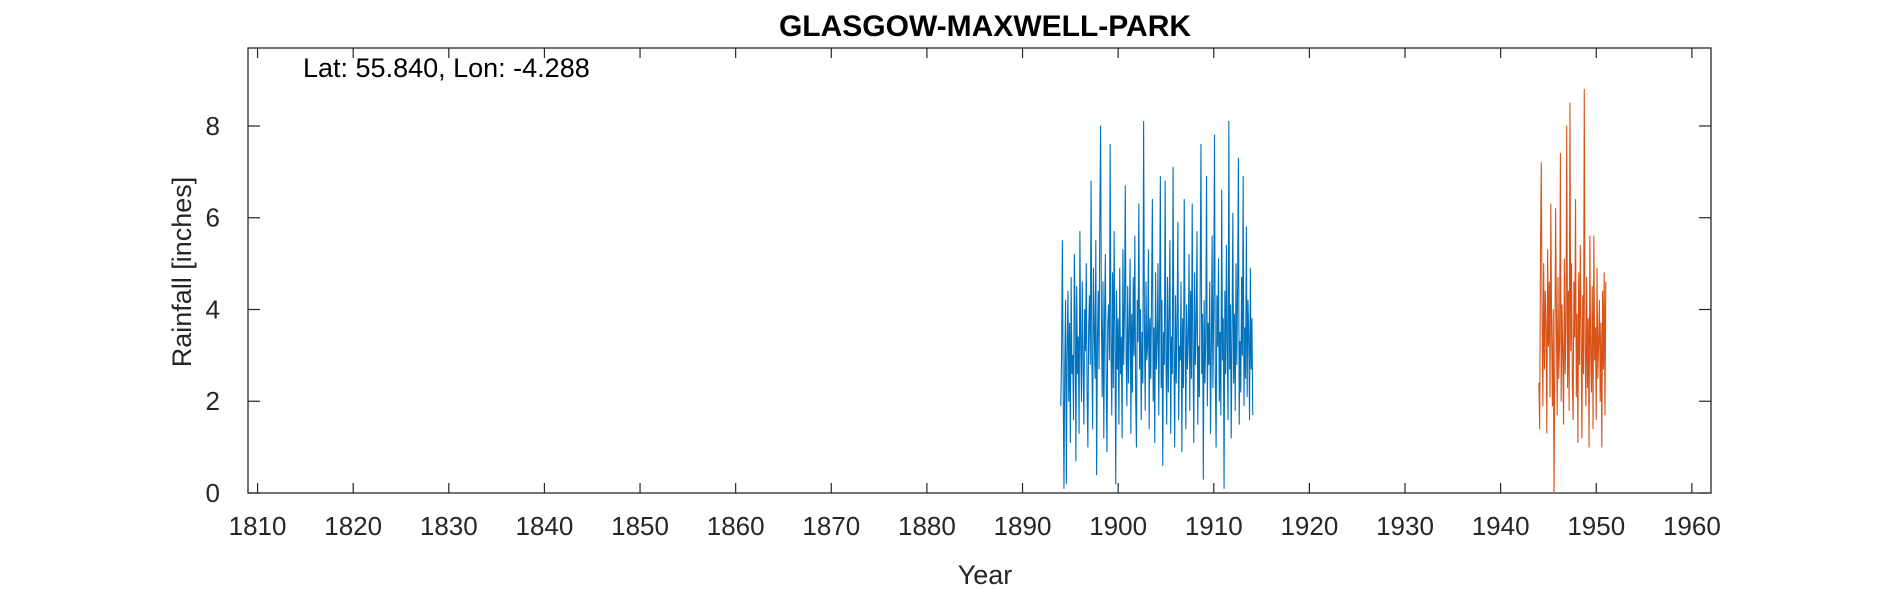 Image resolution: width=1890 pixels, height=591 pixels. What do you see at coordinates (985, 26) in the screenshot?
I see `chart-title: GLASGOW-MAXWELL-PARK` at bounding box center [985, 26].